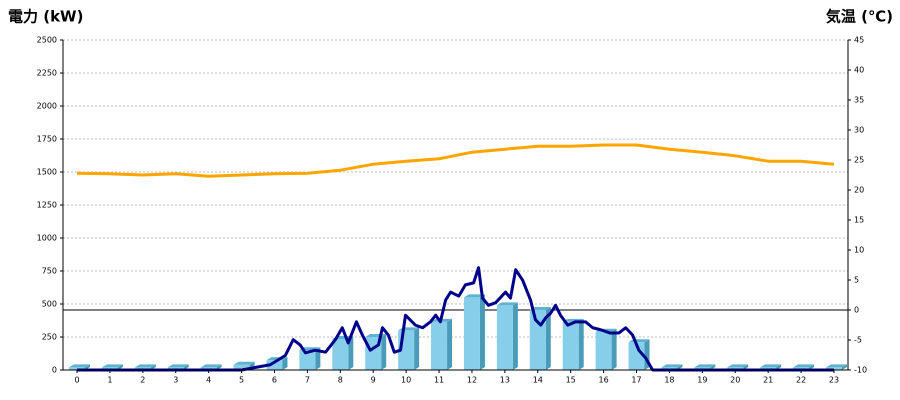  Describe the element at coordinates (859, 100) in the screenshot. I see `y2-tick-label: 35` at that location.